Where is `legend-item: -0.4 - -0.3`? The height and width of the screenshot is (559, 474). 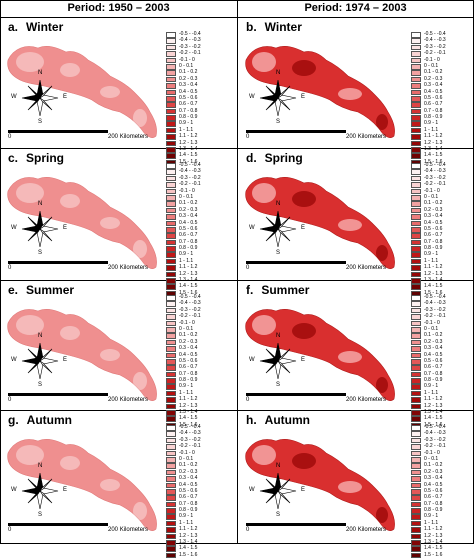 legend-item: -0.4 - -0.3 is located at coordinates (442, 171).